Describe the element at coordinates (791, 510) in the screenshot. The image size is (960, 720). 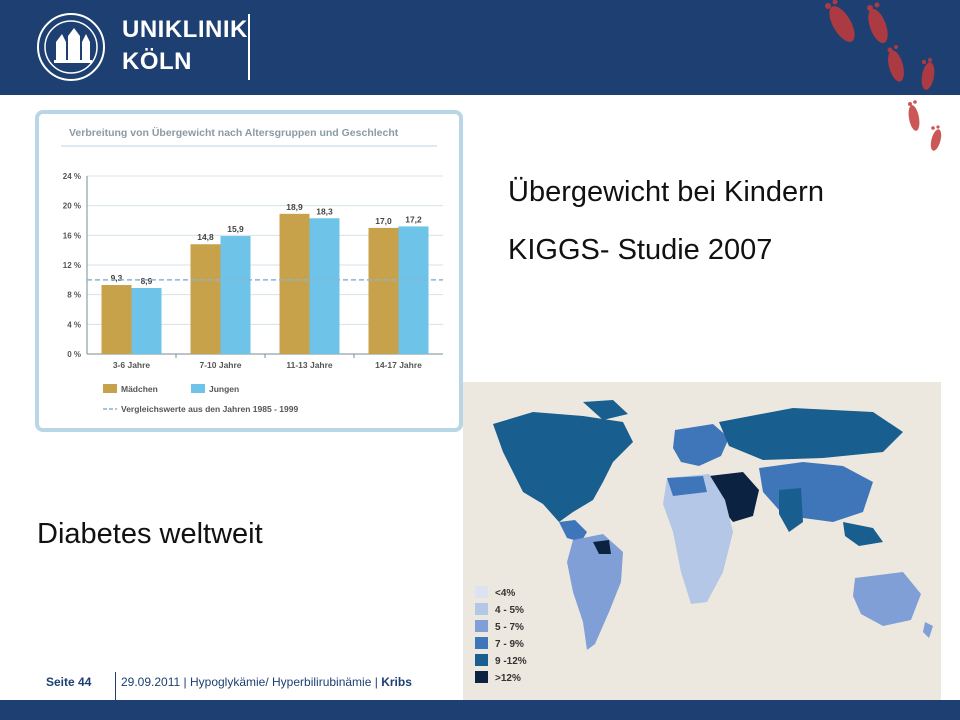
I see `map-region-india` at that location.